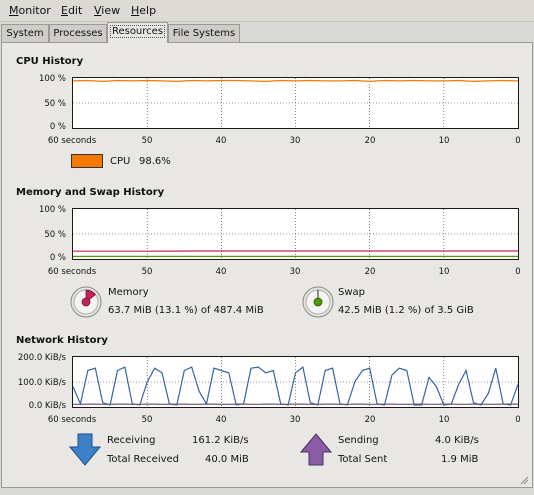 The width and height of the screenshot is (534, 495). I want to click on cpu-color-swatch, so click(87, 161).